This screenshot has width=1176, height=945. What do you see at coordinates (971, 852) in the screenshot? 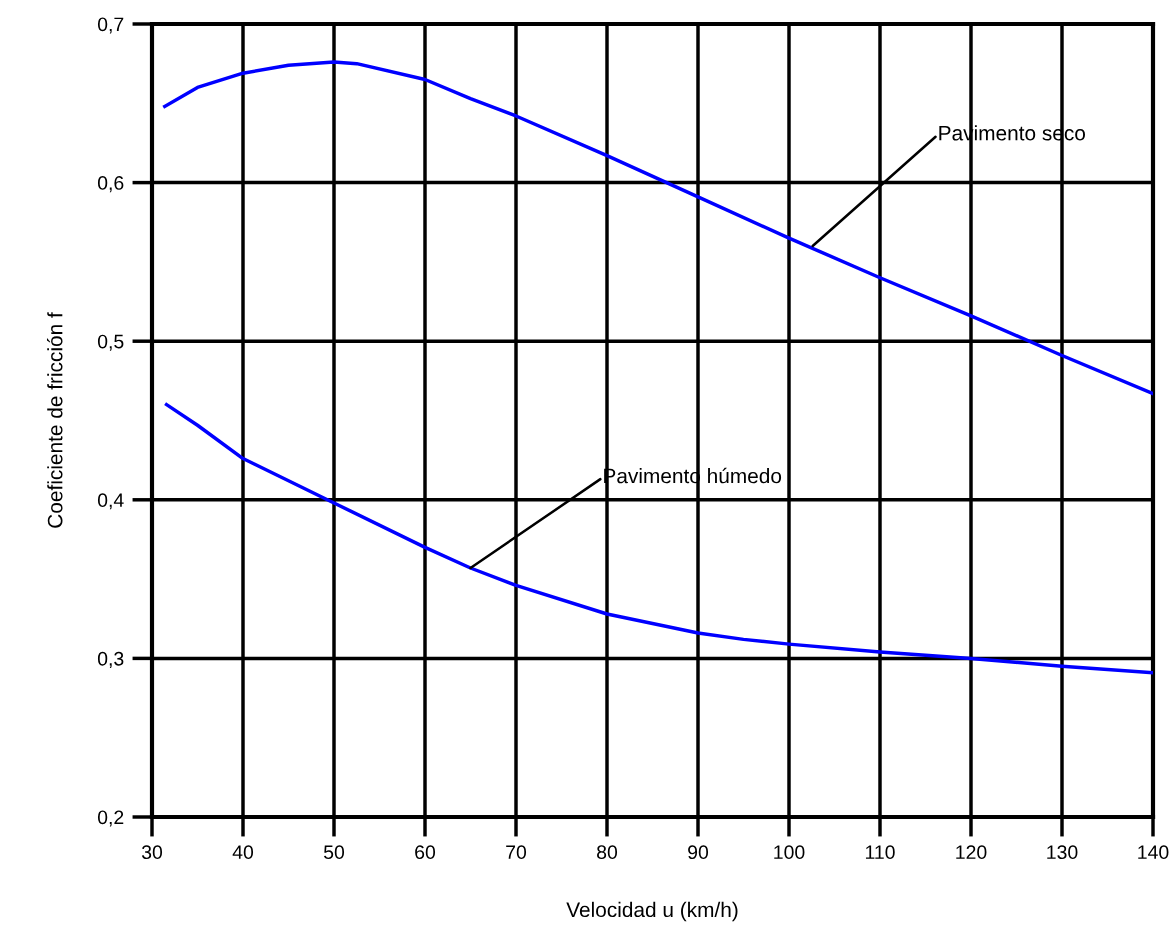
I see `x-tick-label: 120` at bounding box center [971, 852].